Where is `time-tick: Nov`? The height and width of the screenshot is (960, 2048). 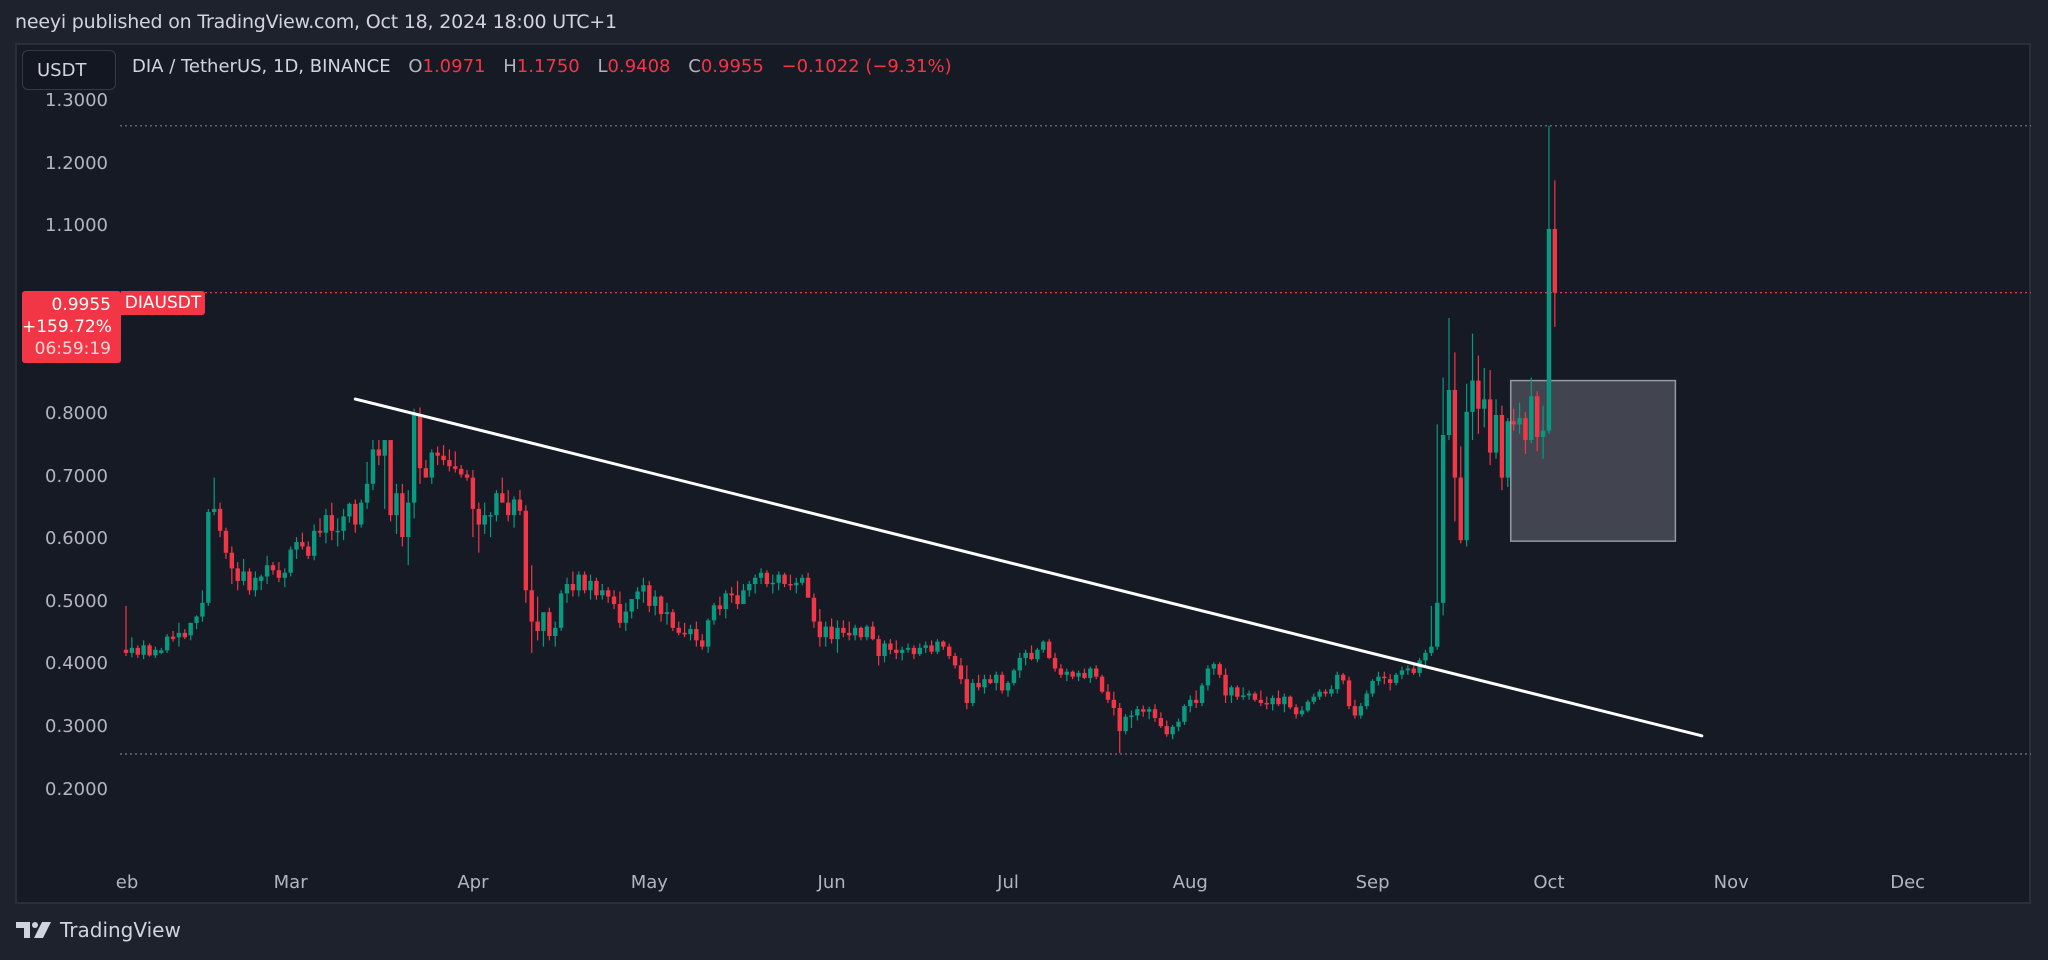 time-tick: Nov is located at coordinates (1731, 882).